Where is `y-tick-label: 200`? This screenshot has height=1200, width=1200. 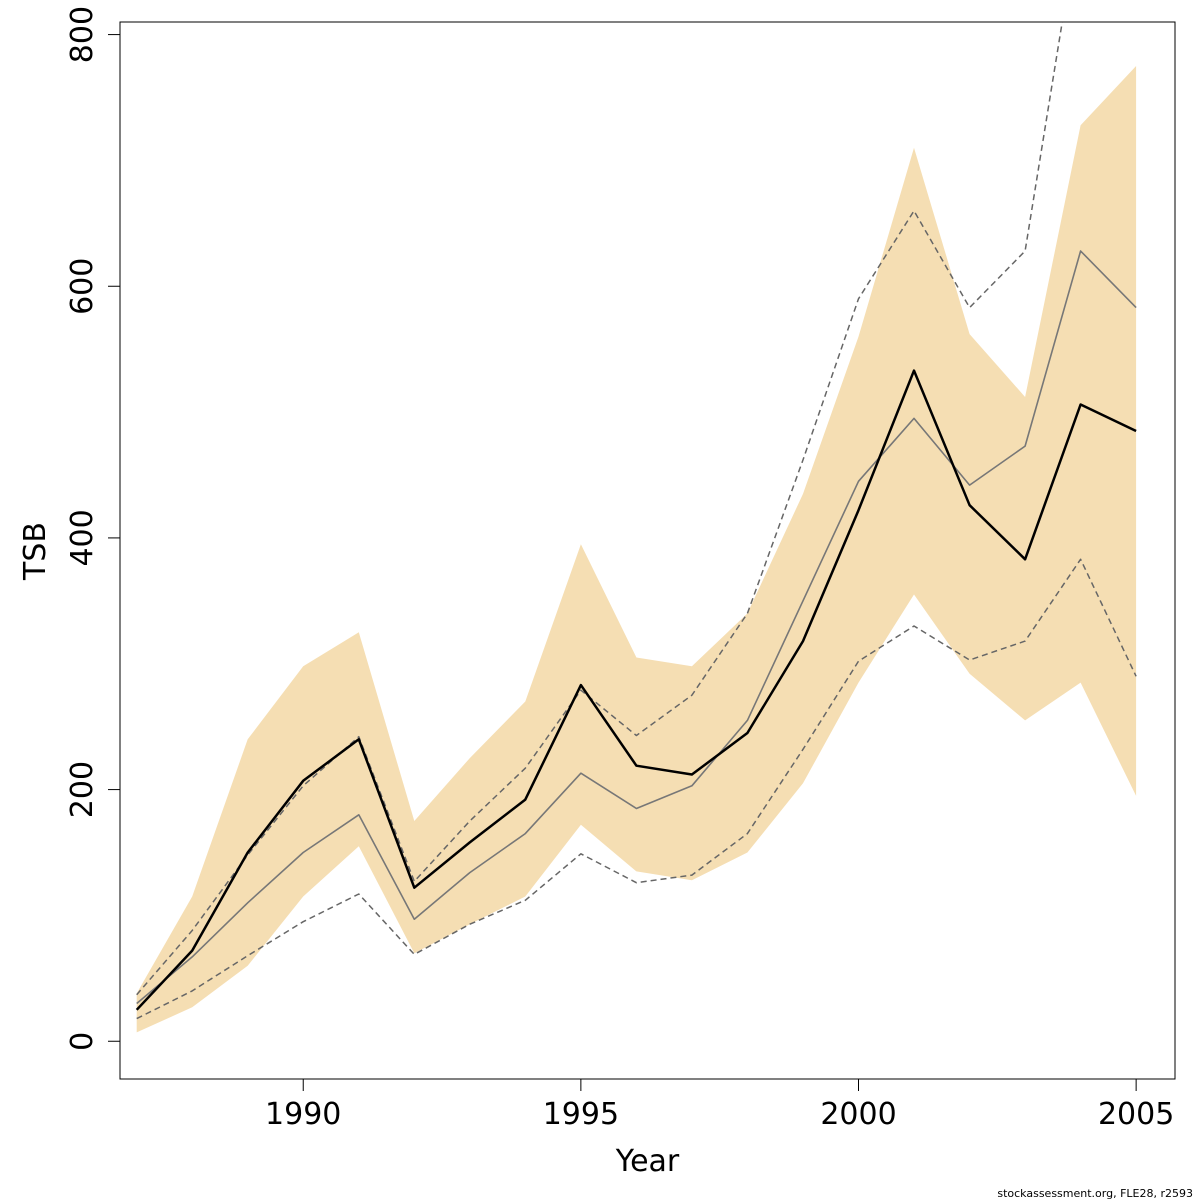
y-tick-label: 200 is located at coordinates (82, 789).